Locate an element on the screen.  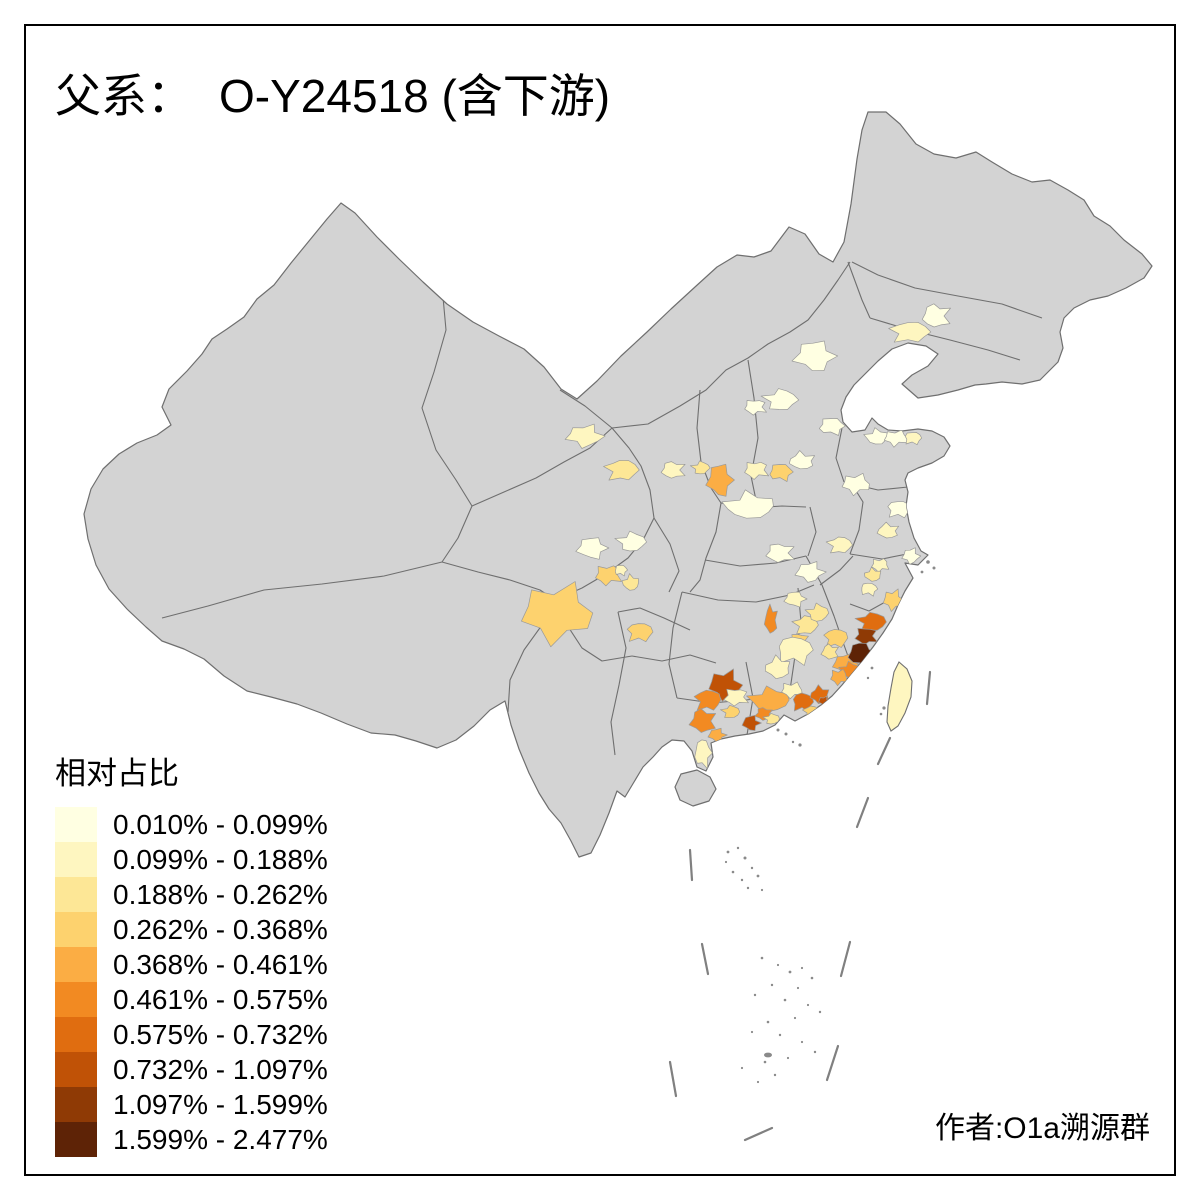
page-title: 父系： O-Y24518 (含下游) is located at coordinates (332, 93).